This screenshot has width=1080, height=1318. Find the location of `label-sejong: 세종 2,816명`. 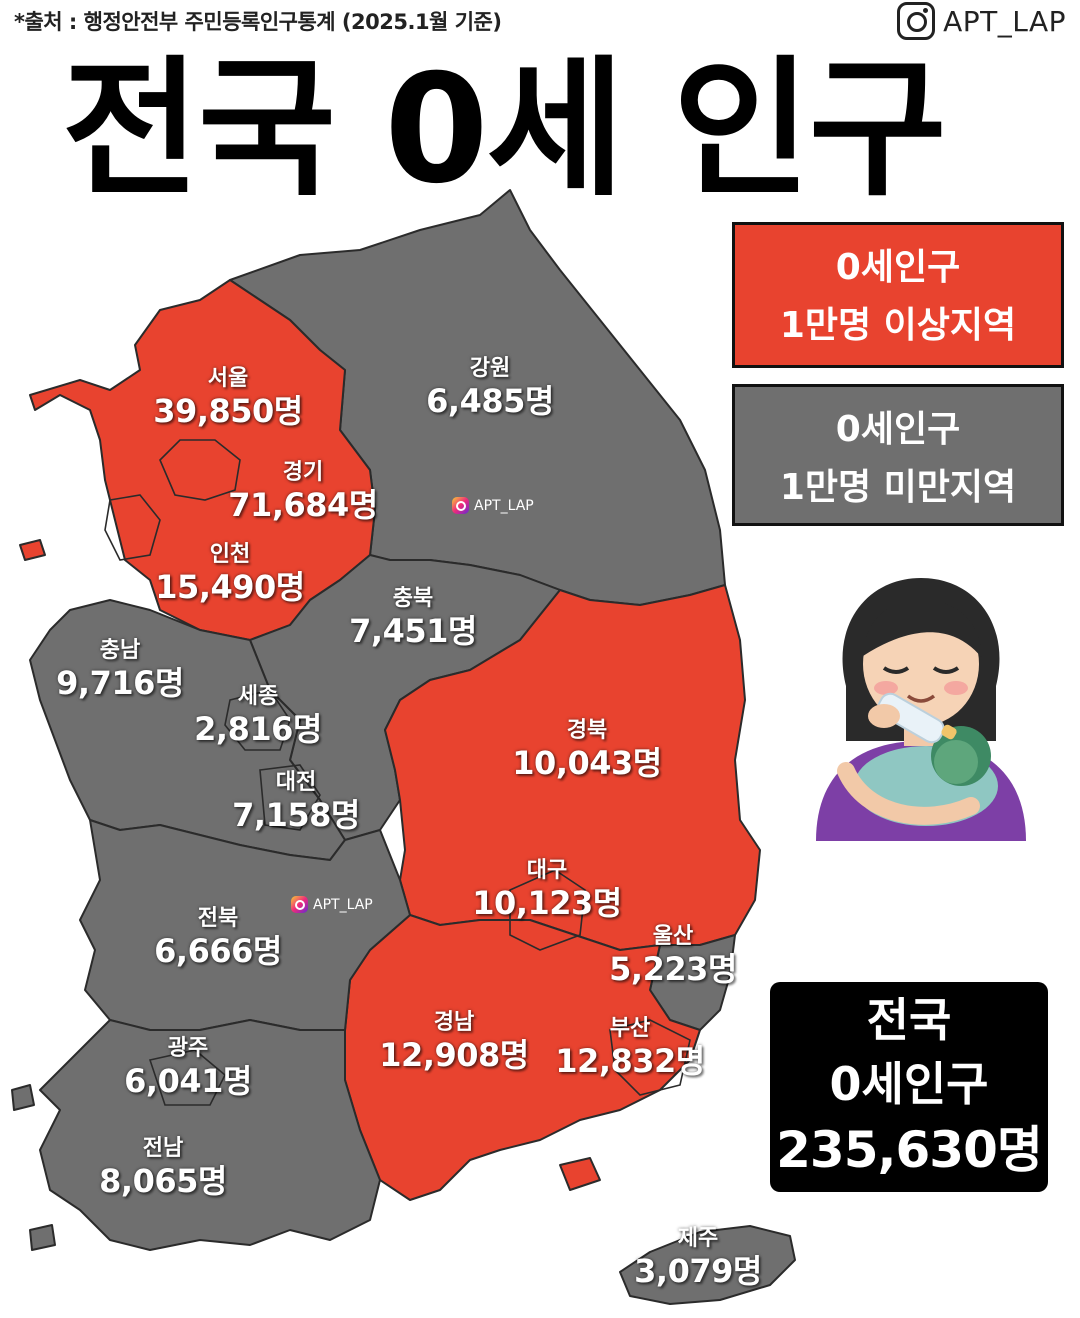

label-sejong: 세종 2,816명 is located at coordinates (258, 716).